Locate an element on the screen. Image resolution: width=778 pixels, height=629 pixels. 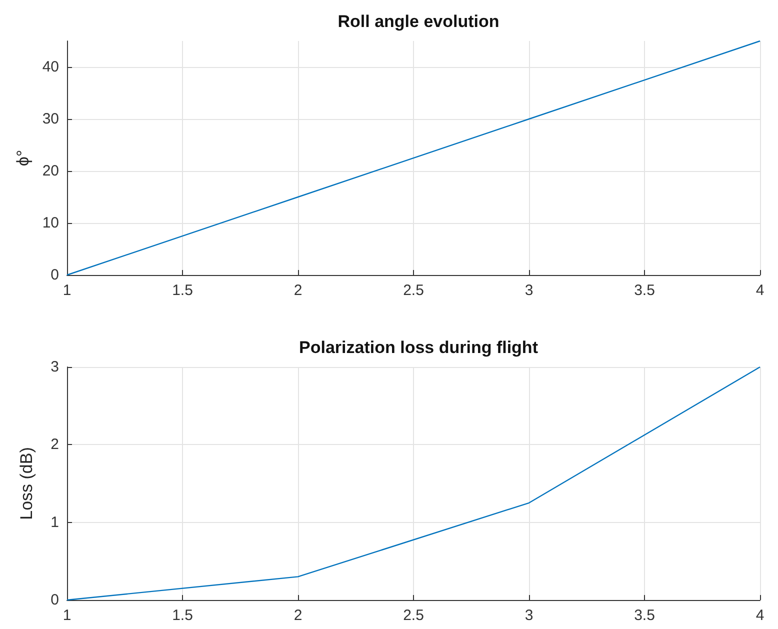
y-tick-label: 1 is located at coordinates (54, 522).